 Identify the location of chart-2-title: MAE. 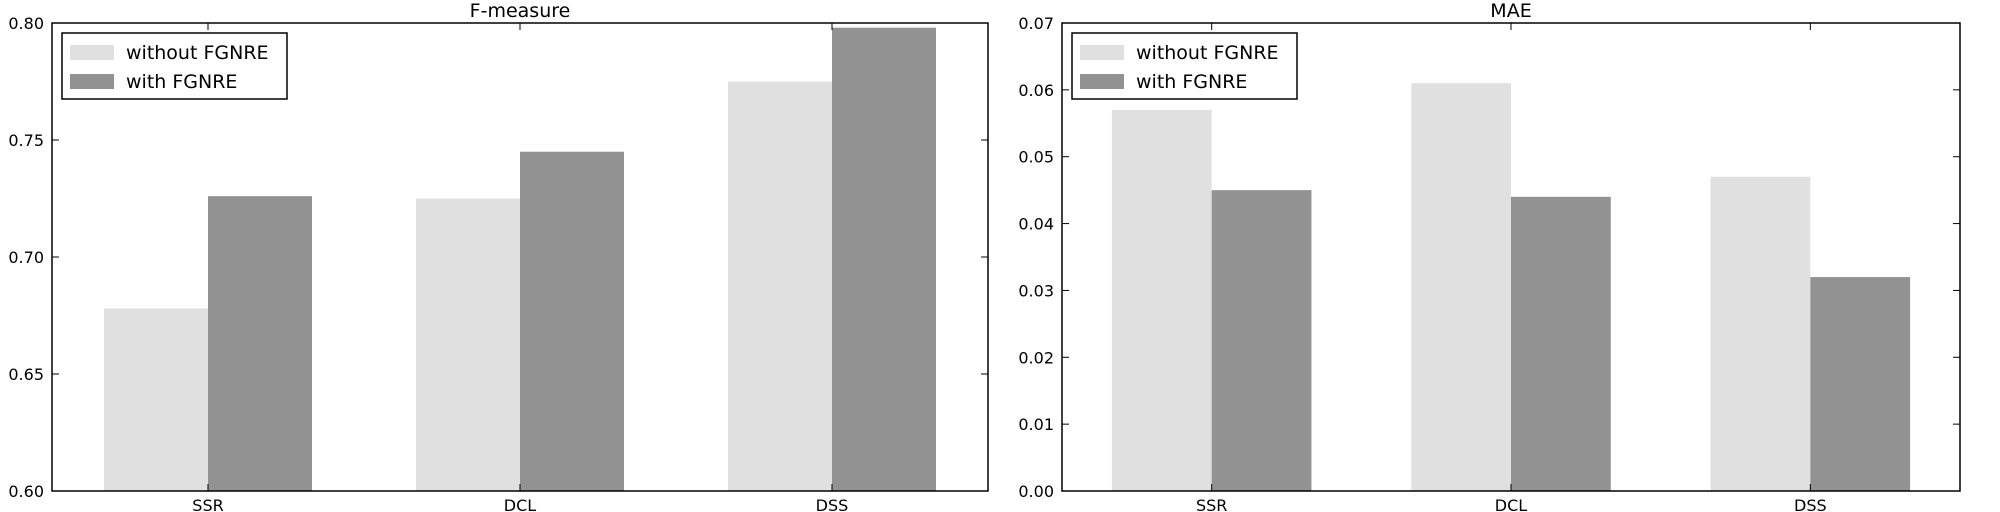
(1510, 11).